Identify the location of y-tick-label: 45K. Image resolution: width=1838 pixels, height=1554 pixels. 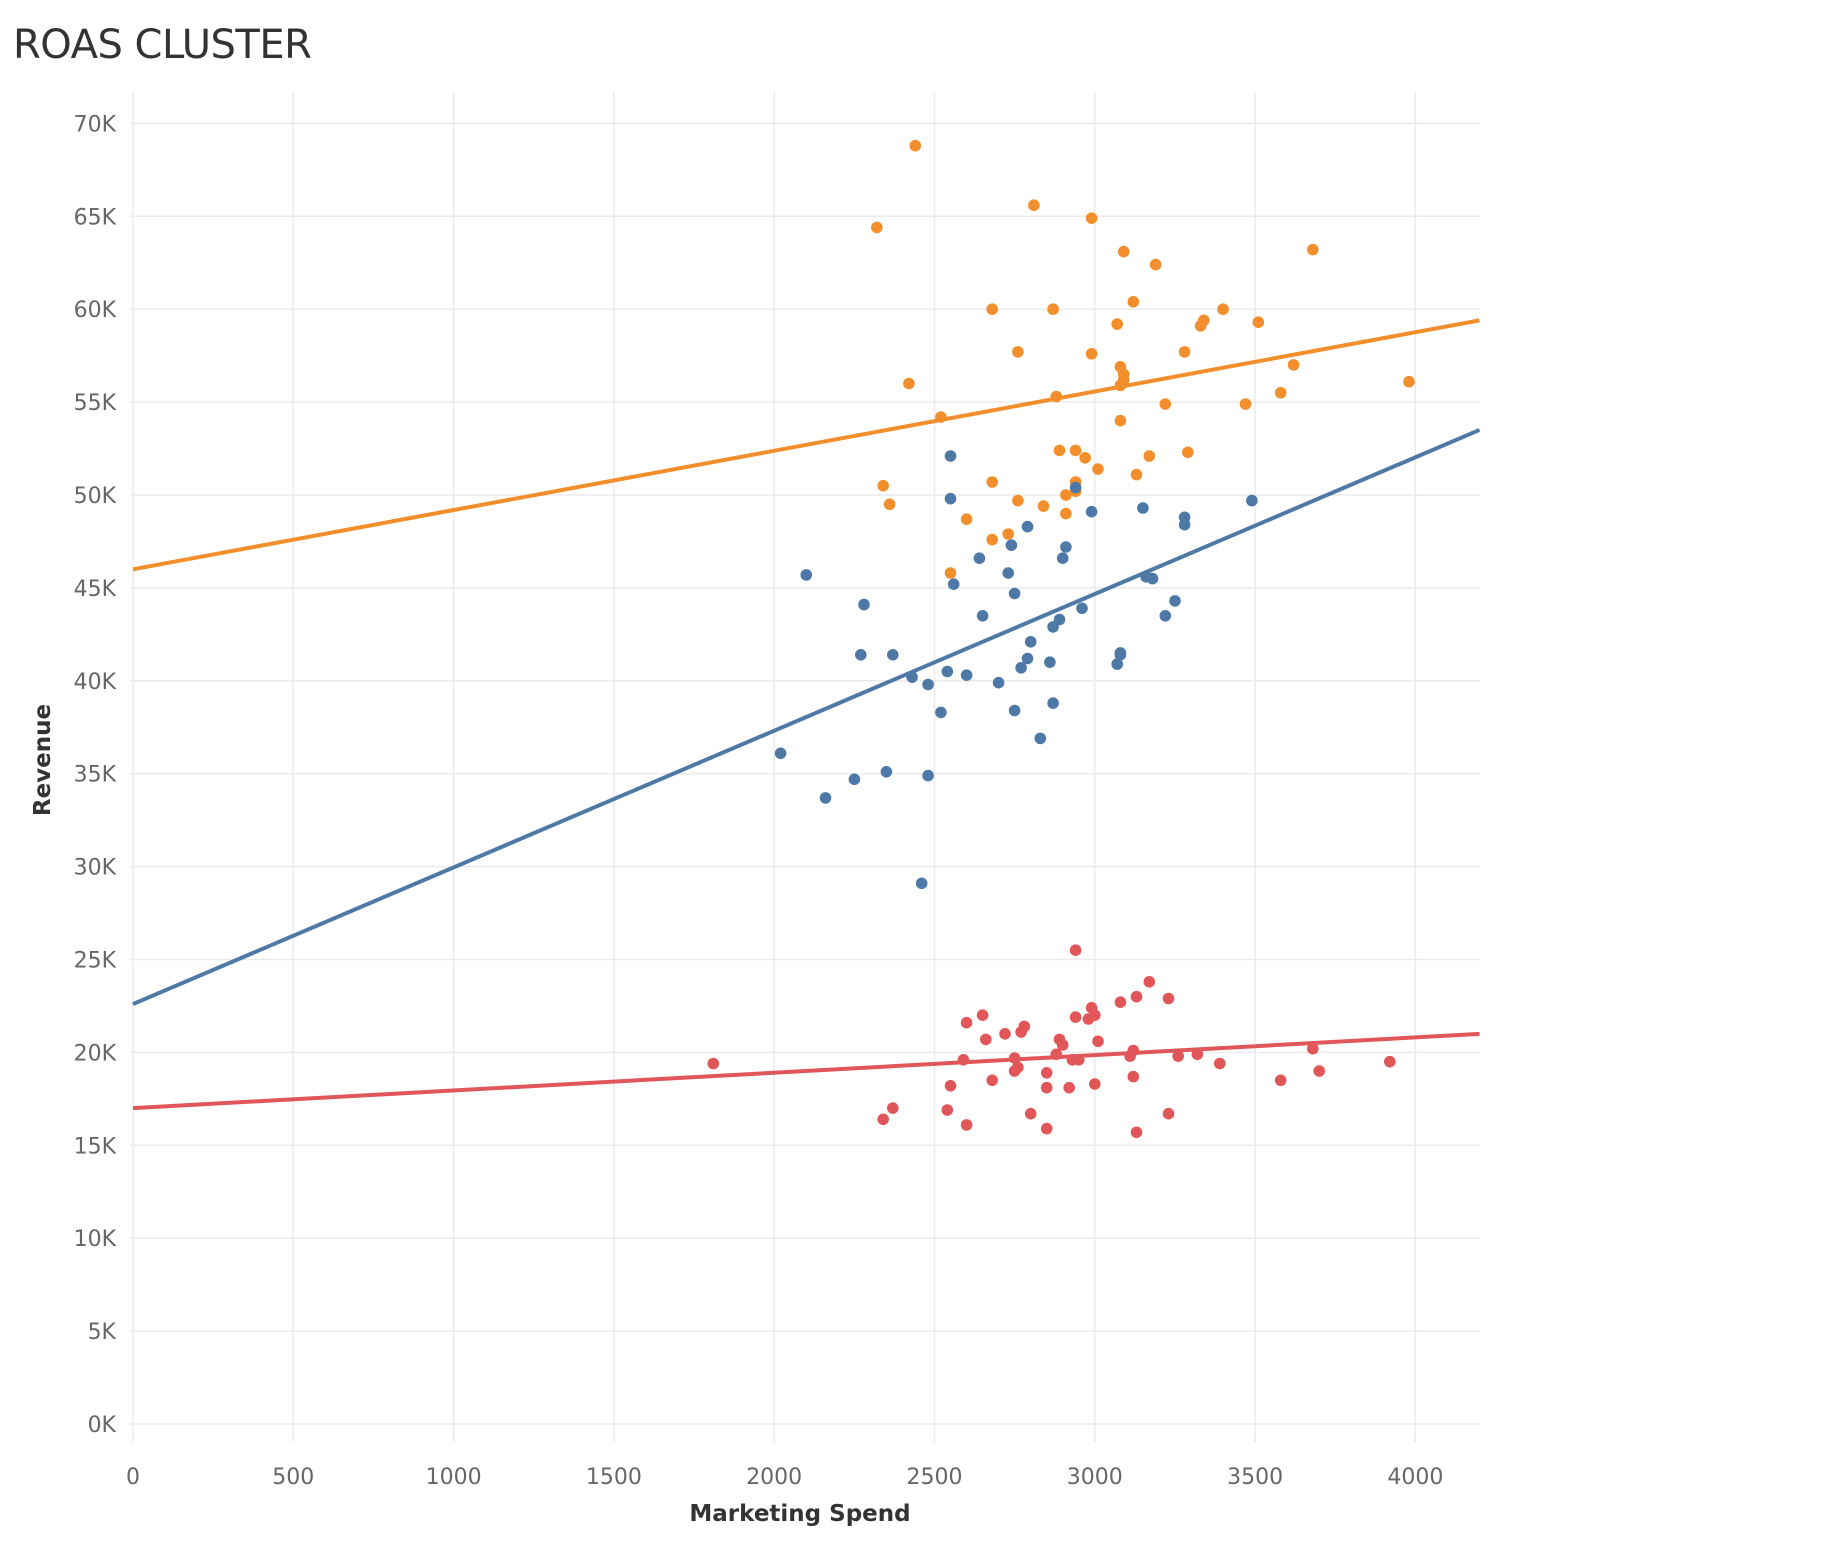
(95, 589).